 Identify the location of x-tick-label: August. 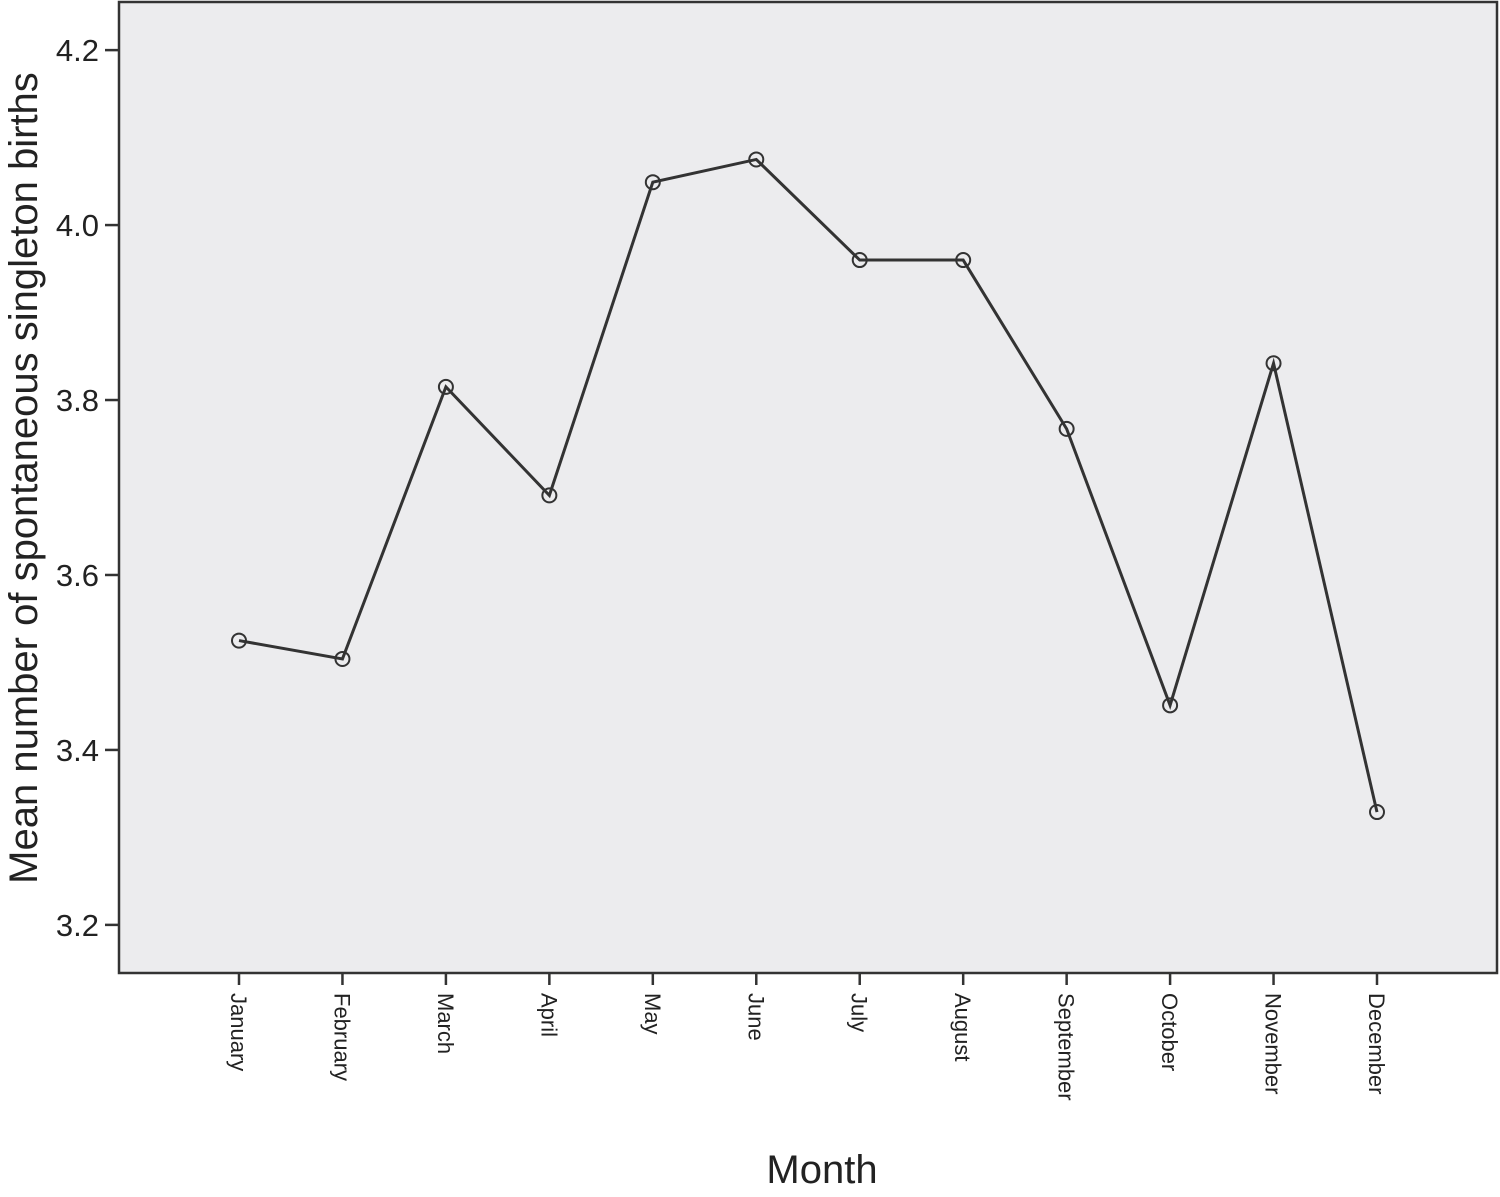
(962, 1027).